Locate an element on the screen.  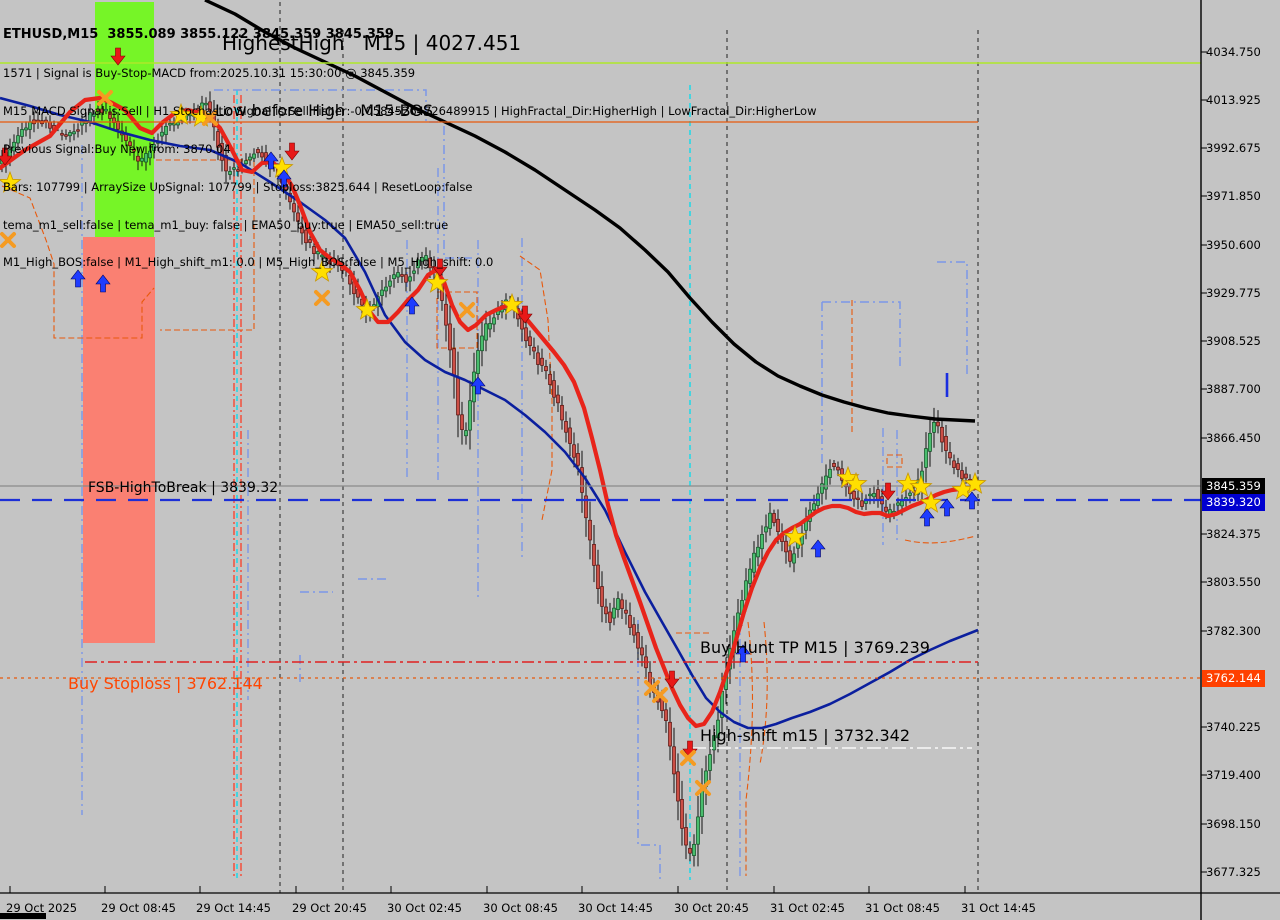
price-axis-label: 3740.225 is located at coordinates (1233, 727).